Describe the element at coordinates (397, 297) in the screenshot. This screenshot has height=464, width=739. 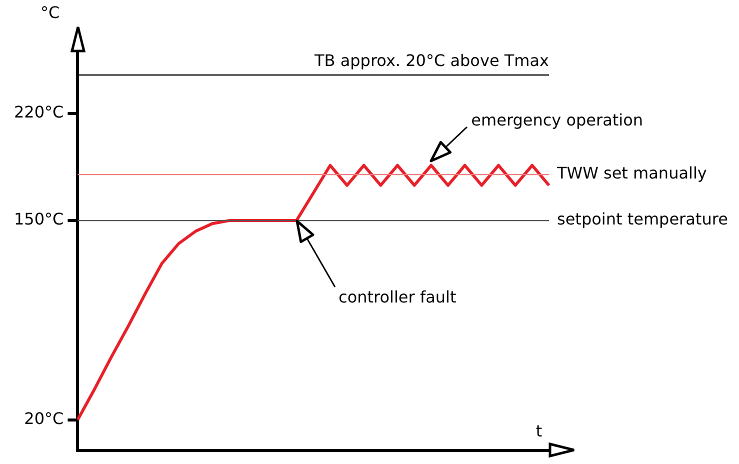
I see `annotation: controller fault` at that location.